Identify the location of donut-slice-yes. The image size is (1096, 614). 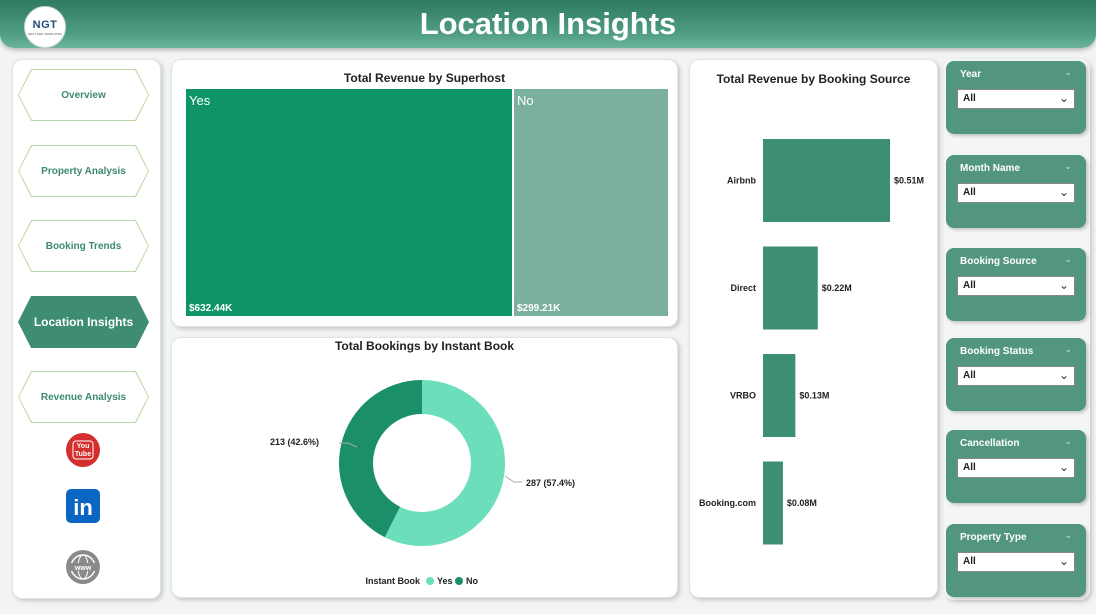
(445, 463).